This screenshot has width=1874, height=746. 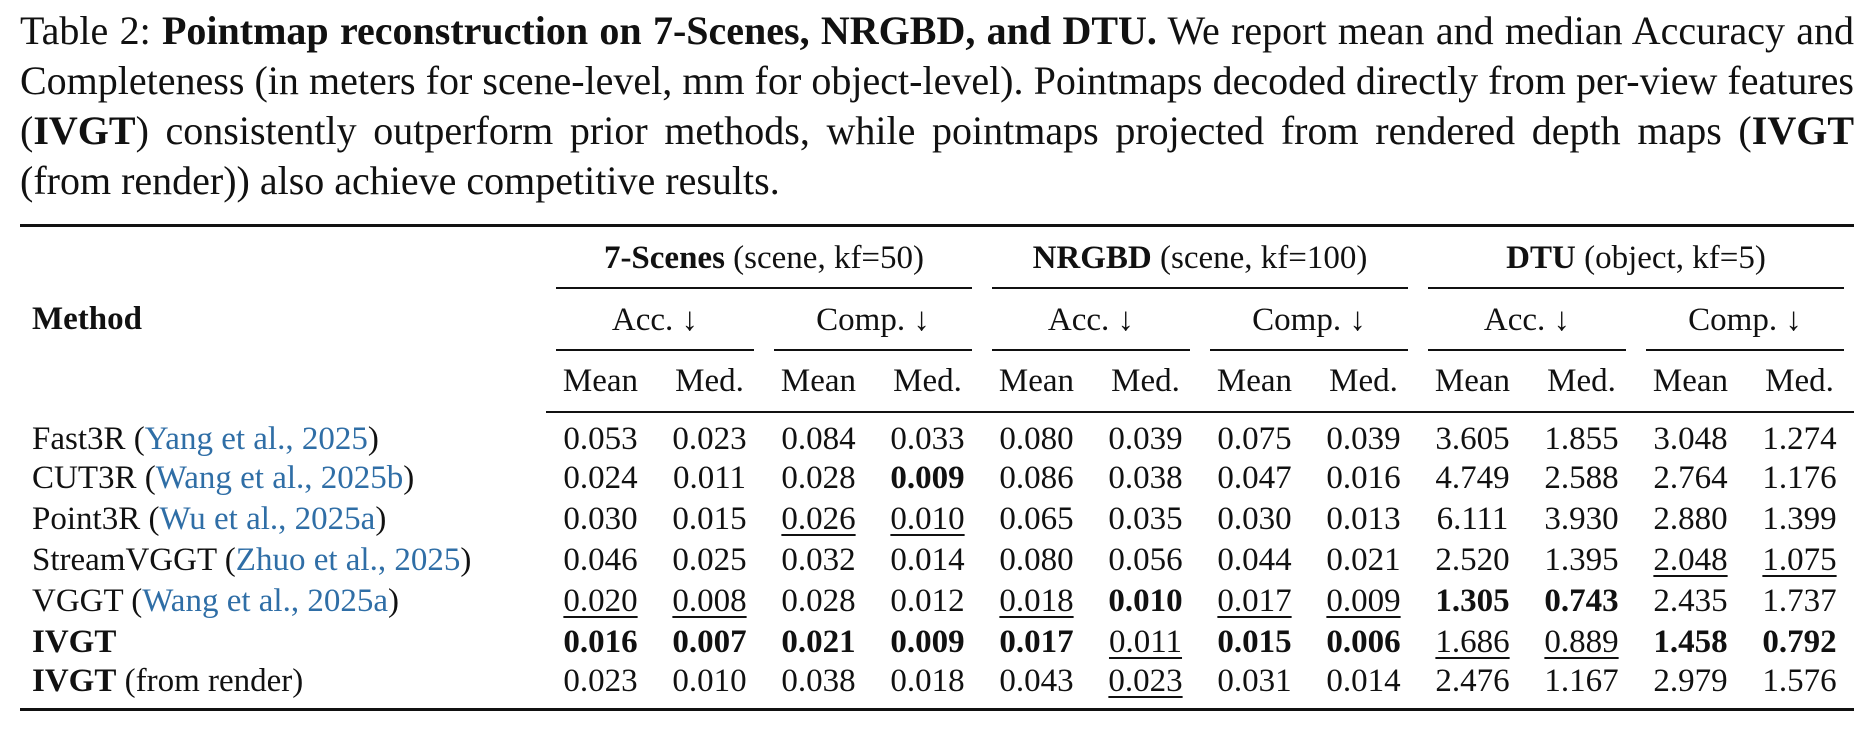 I want to click on value-cell: 0.024, so click(x=600, y=478).